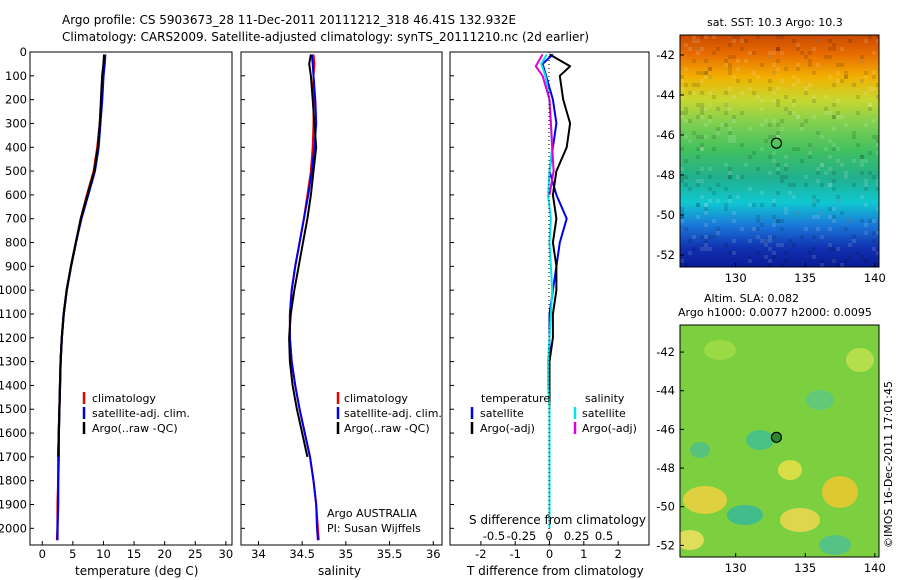  What do you see at coordinates (522, 536) in the screenshot?
I see `x-tick-label-salinity: -0.25` at bounding box center [522, 536].